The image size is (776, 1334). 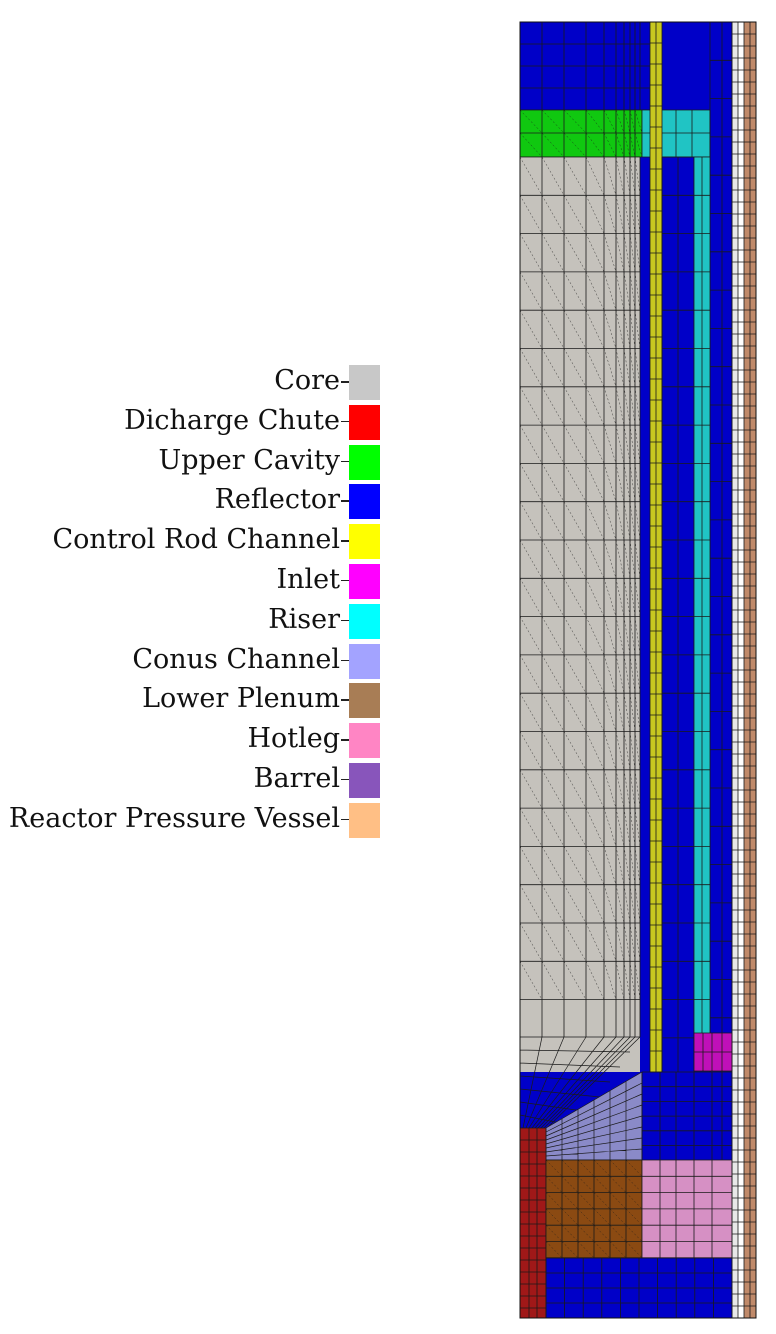 I want to click on upper-cavity-region, so click(x=581, y=133).